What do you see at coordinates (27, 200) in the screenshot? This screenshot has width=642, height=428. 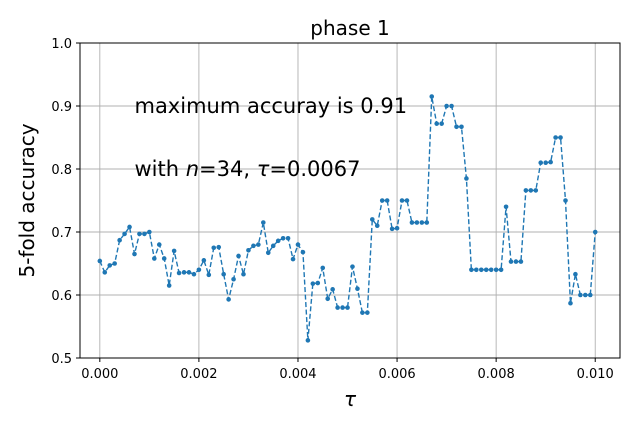 I see `y-axis-title: 5-fold accuracy` at bounding box center [27, 200].